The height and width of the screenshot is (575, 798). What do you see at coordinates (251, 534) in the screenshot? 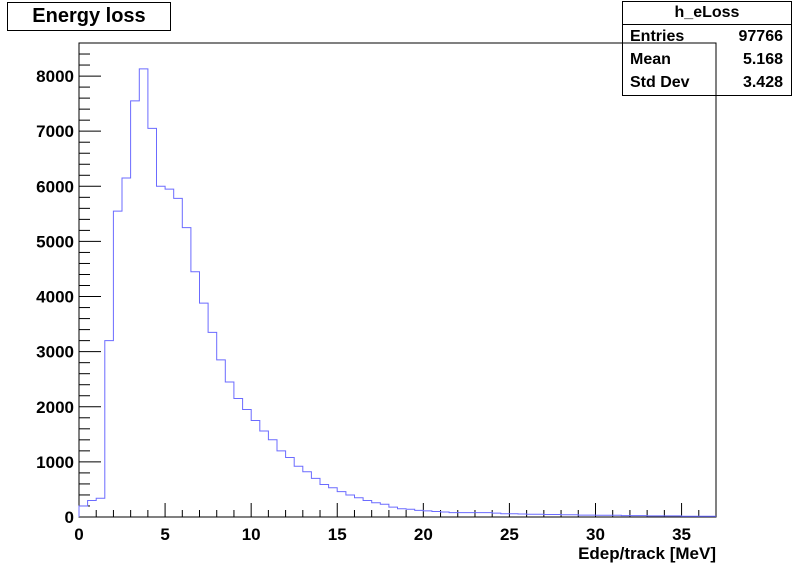
I see `x-tick-label: 10` at bounding box center [251, 534].